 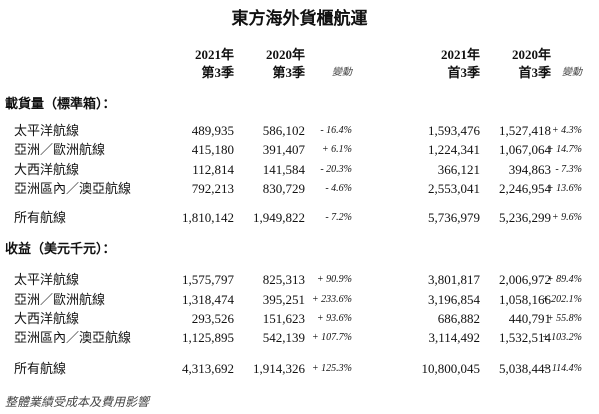 What do you see at coordinates (566, 130) in the screenshot?
I see `change-cell: + 4.3%` at bounding box center [566, 130].